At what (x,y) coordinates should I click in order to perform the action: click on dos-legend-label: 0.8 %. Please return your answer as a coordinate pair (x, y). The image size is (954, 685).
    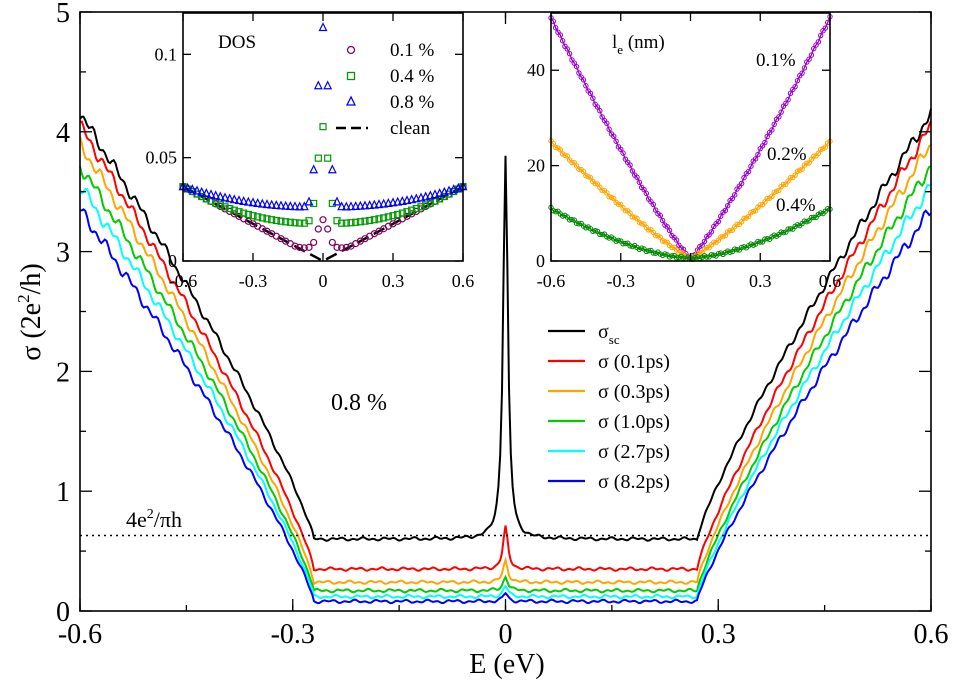
    Looking at the image, I should click on (412, 102).